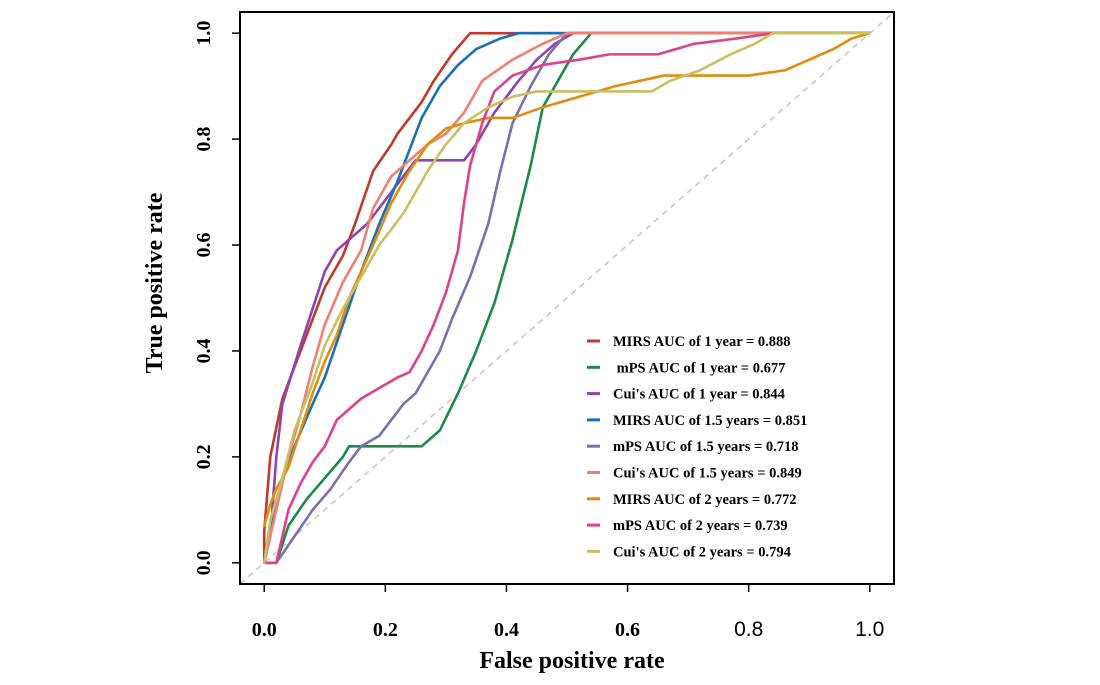 Image resolution: width=1100 pixels, height=685 pixels. What do you see at coordinates (204, 562) in the screenshot?
I see `y-tick-label: 0.0` at bounding box center [204, 562].